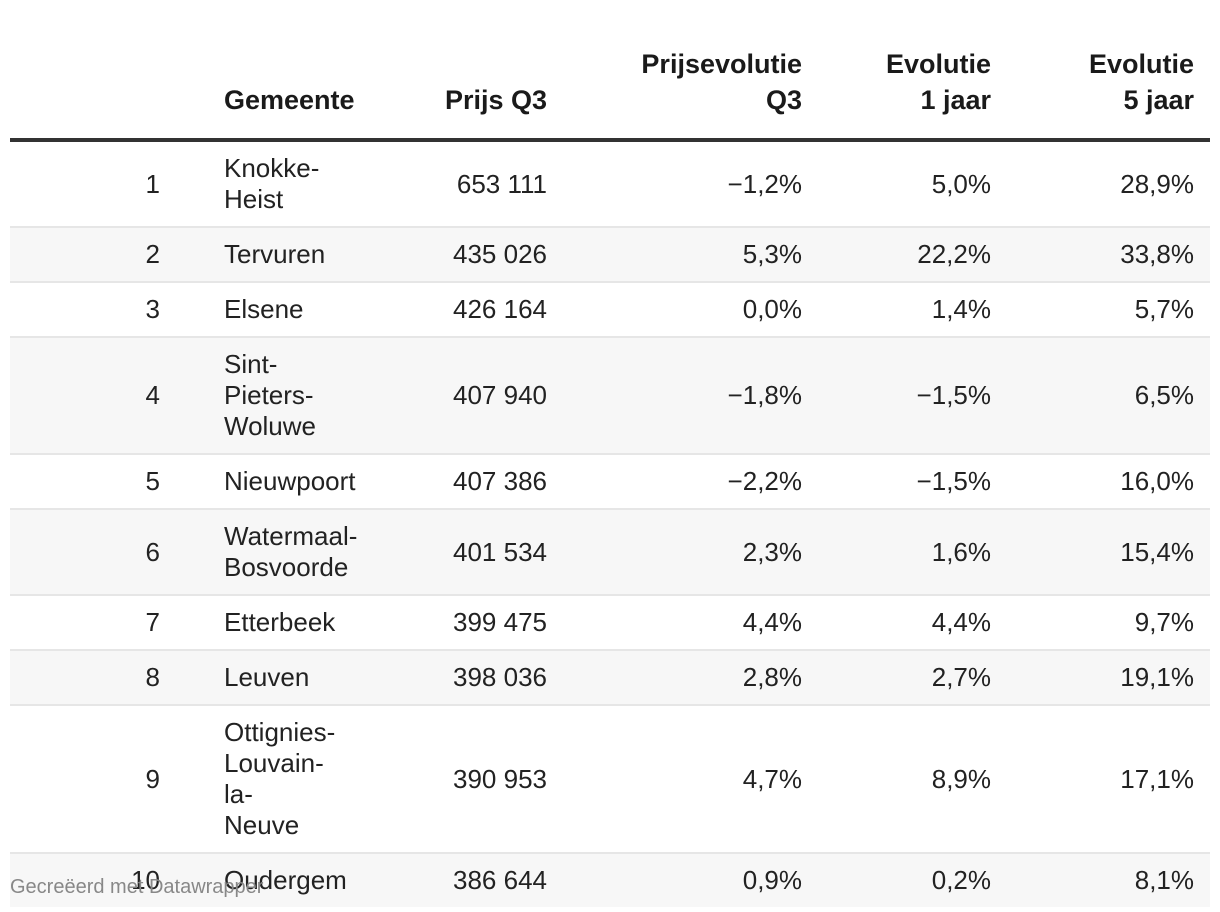 The height and width of the screenshot is (912, 1220). What do you see at coordinates (85, 779) in the screenshot?
I see `cell-rank: 9` at bounding box center [85, 779].